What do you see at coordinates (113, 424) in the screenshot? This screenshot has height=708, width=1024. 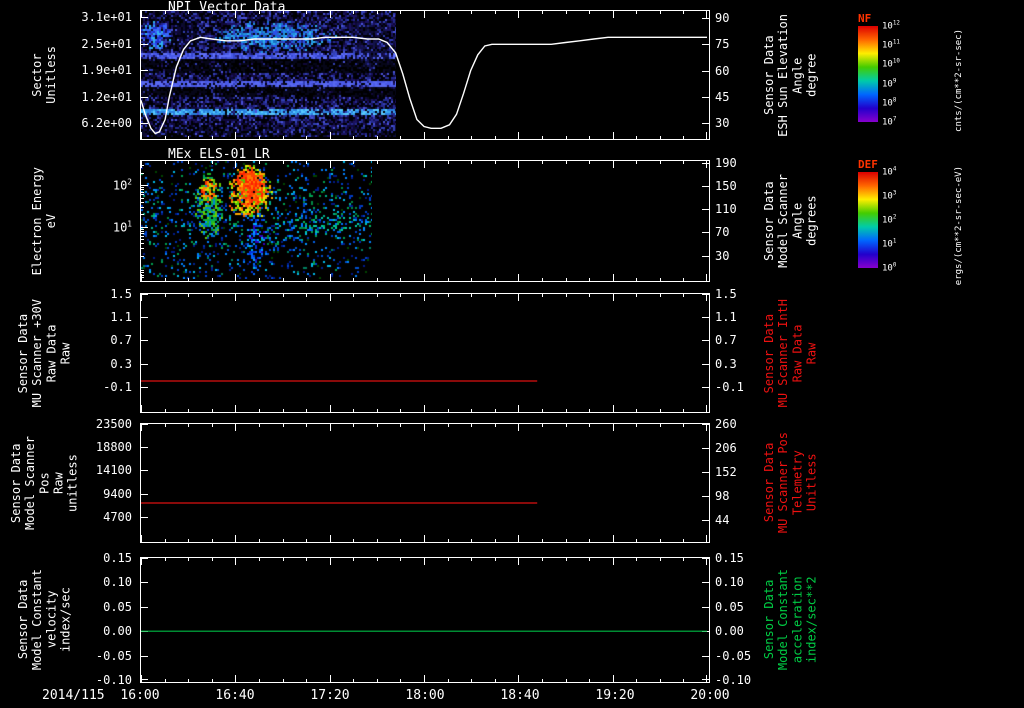 I see `y-tick-label: 23500` at bounding box center [113, 424].